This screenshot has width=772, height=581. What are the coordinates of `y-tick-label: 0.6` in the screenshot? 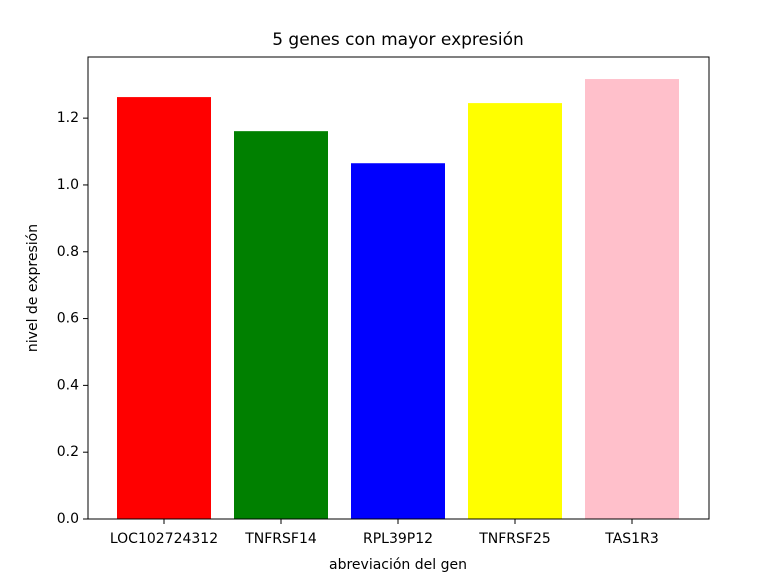 It's located at (68, 319).